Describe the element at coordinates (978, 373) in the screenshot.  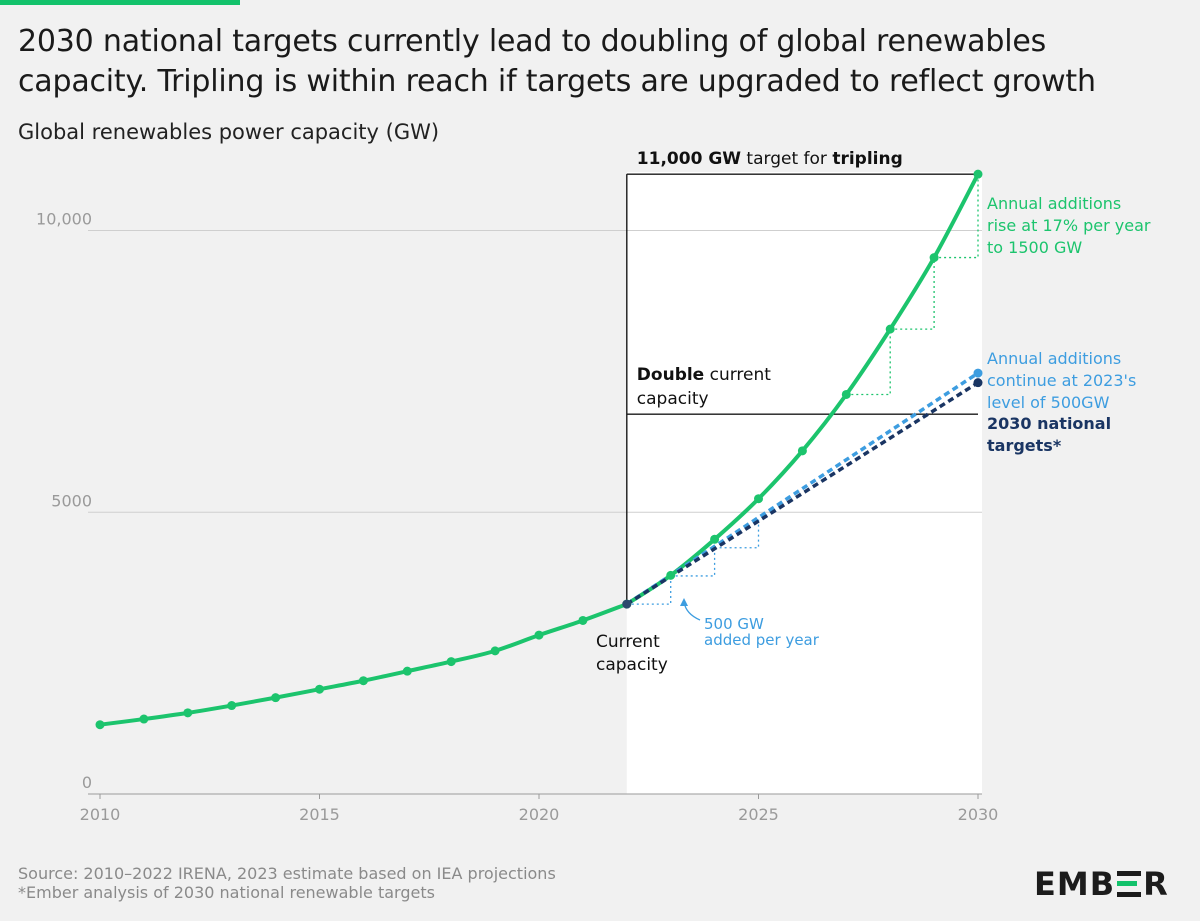
I see `continue-500gw-endpoint` at that location.